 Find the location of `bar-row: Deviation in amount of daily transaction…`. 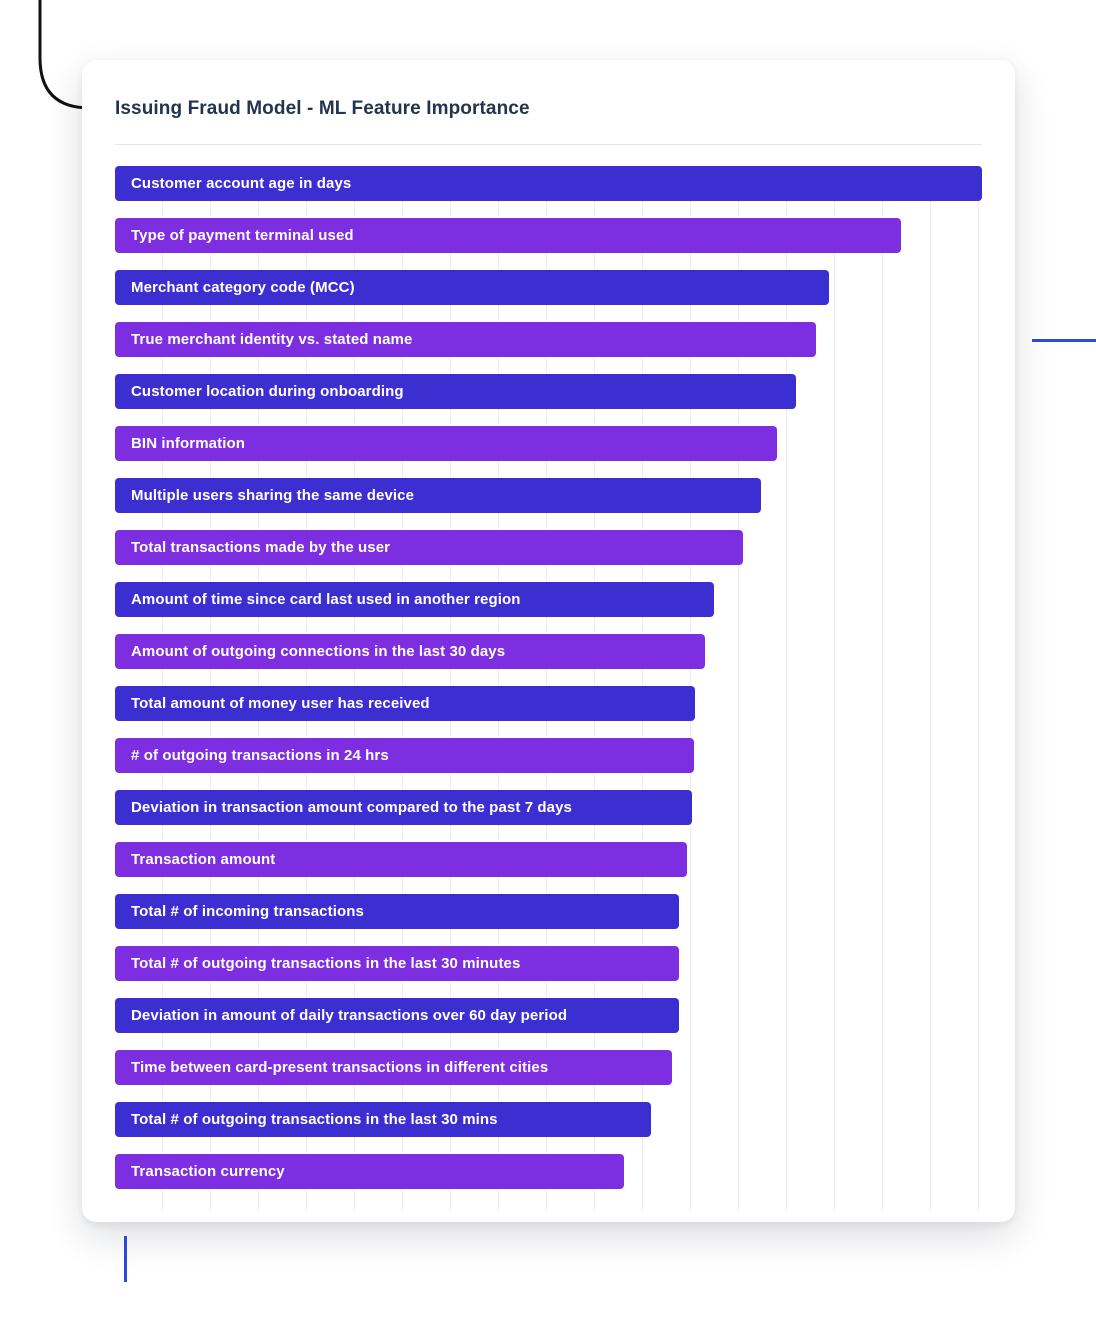

bar-row: Deviation in amount of daily transaction… is located at coordinates (548, 1024).